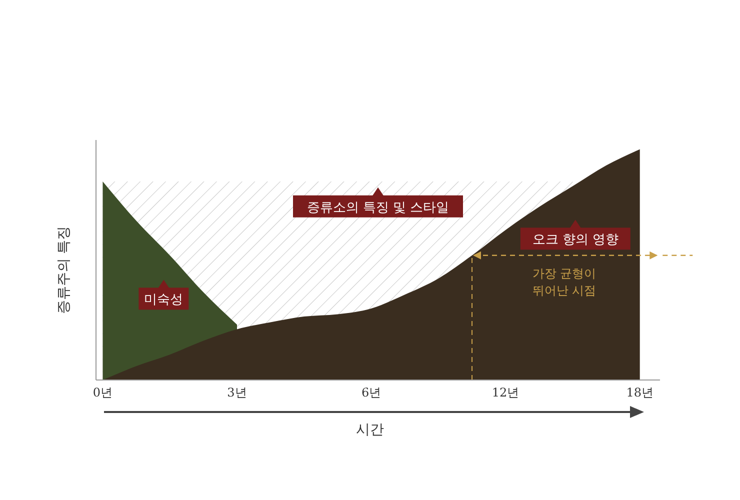 The image size is (740, 500). What do you see at coordinates (164, 300) in the screenshot?
I see `series-label: 미숙성` at bounding box center [164, 300].